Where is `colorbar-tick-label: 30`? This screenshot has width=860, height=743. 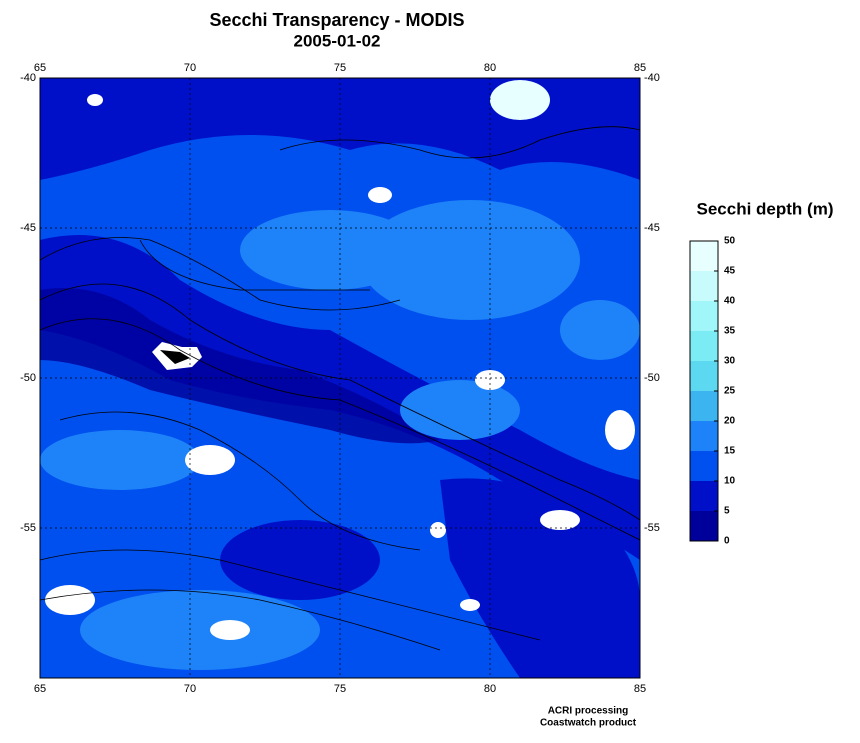
colorbar-tick-label: 30 is located at coordinates (730, 361).